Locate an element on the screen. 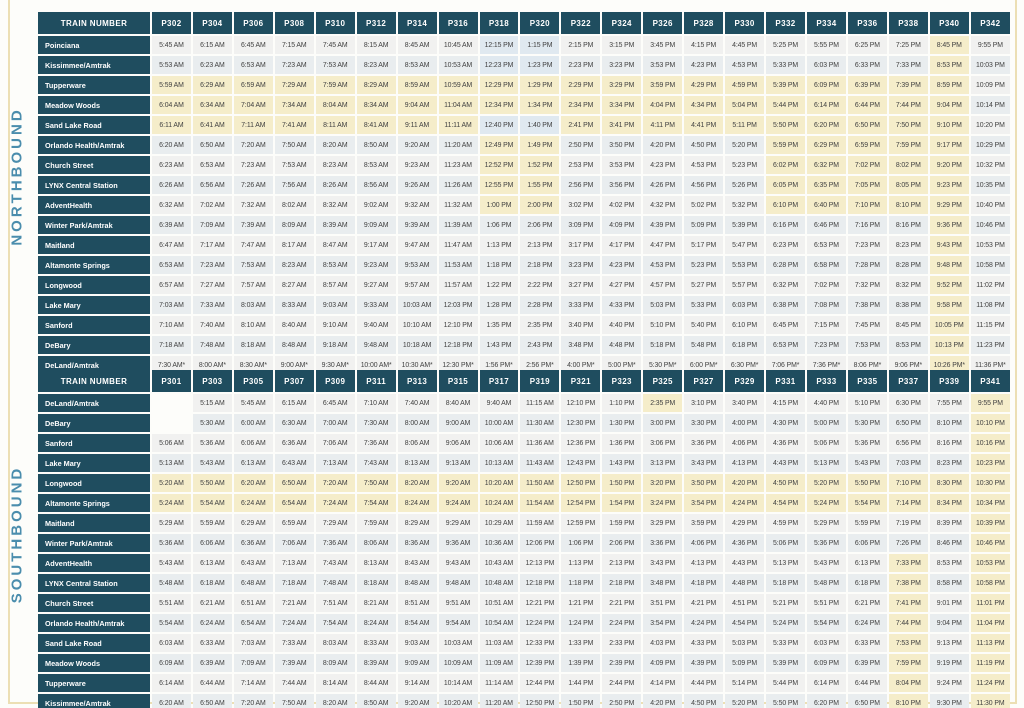 This screenshot has width=1024, height=708. time-cell: 8:34 AM is located at coordinates (376, 105).